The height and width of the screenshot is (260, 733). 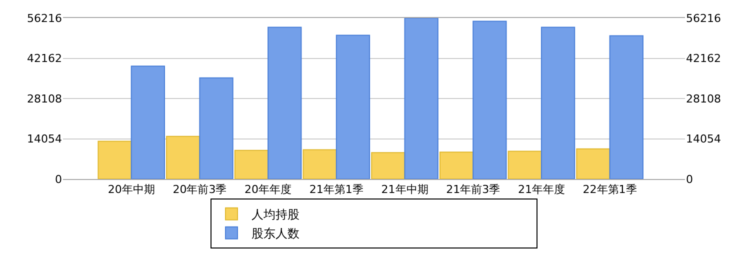 I want to click on x-tick-label: 21年前3季, so click(x=473, y=189).